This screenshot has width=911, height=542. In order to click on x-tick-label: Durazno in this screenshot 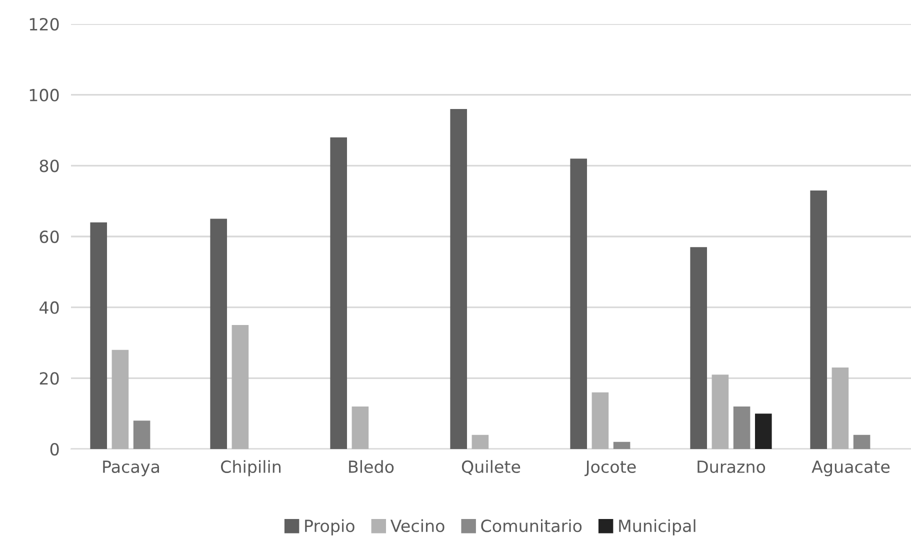, I will do `click(732, 467)`.